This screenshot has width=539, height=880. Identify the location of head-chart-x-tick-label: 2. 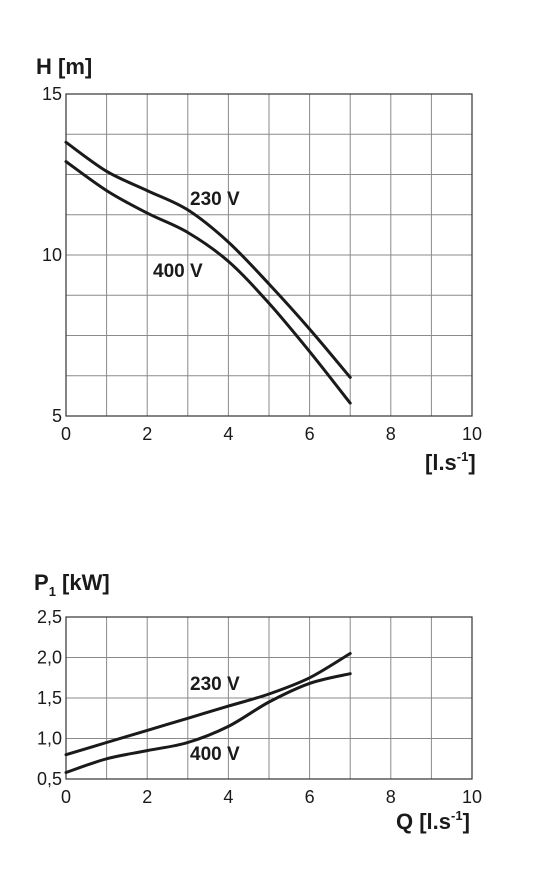
(147, 434).